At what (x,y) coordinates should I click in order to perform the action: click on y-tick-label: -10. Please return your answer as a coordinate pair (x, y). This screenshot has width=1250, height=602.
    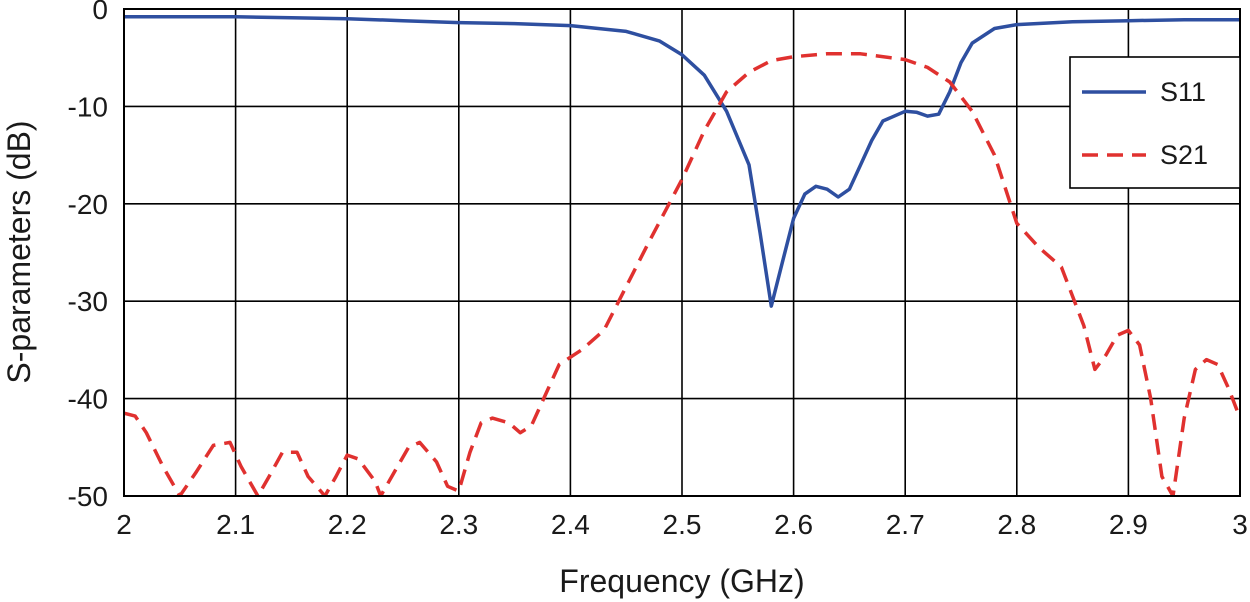
    Looking at the image, I should click on (88, 106).